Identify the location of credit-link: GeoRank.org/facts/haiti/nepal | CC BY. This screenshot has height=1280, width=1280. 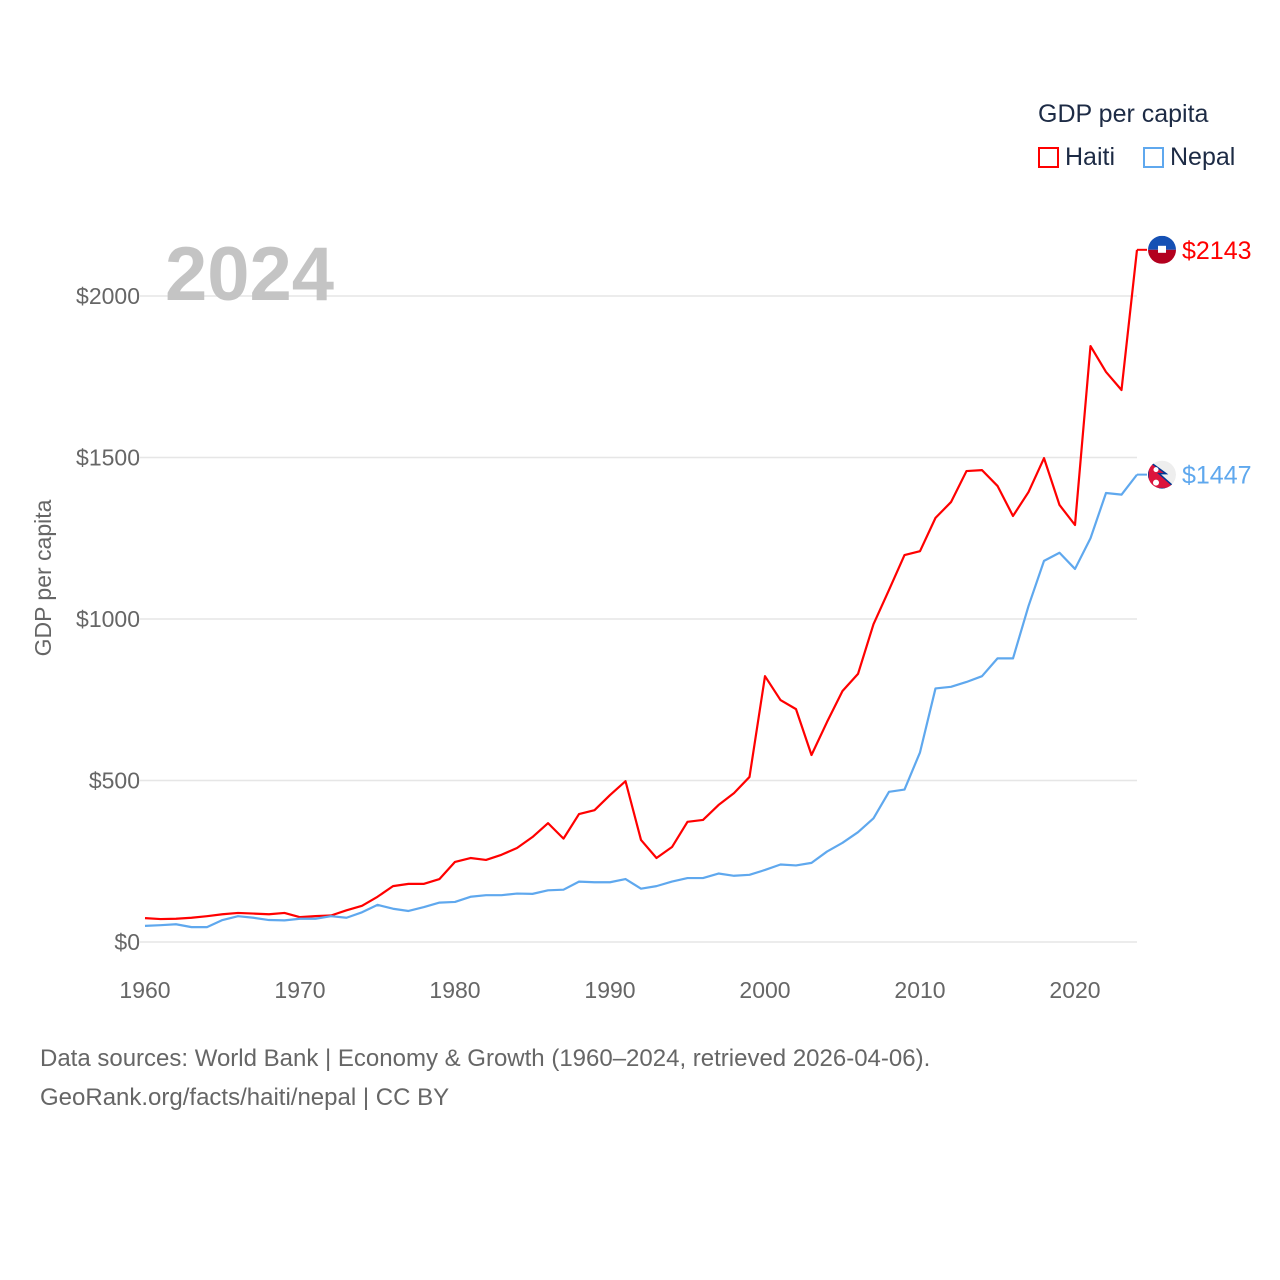
(245, 1097).